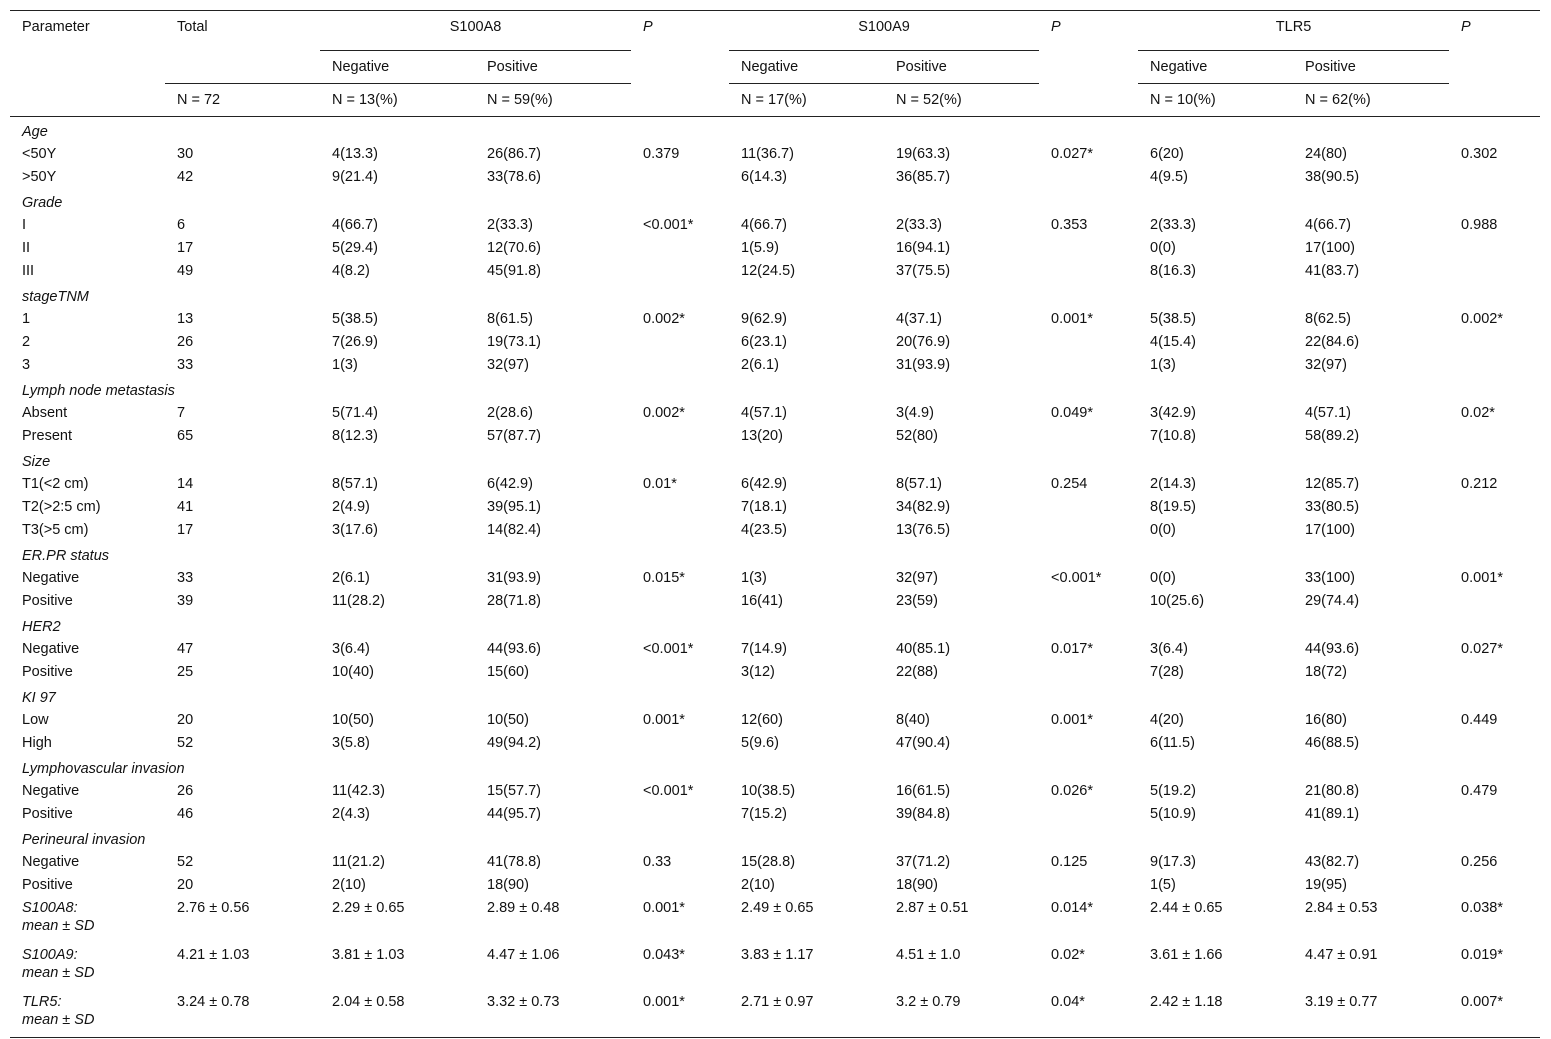 This screenshot has height=1039, width=1551. What do you see at coordinates (764, 176) in the screenshot?
I see `cell: 6(14.3)` at bounding box center [764, 176].